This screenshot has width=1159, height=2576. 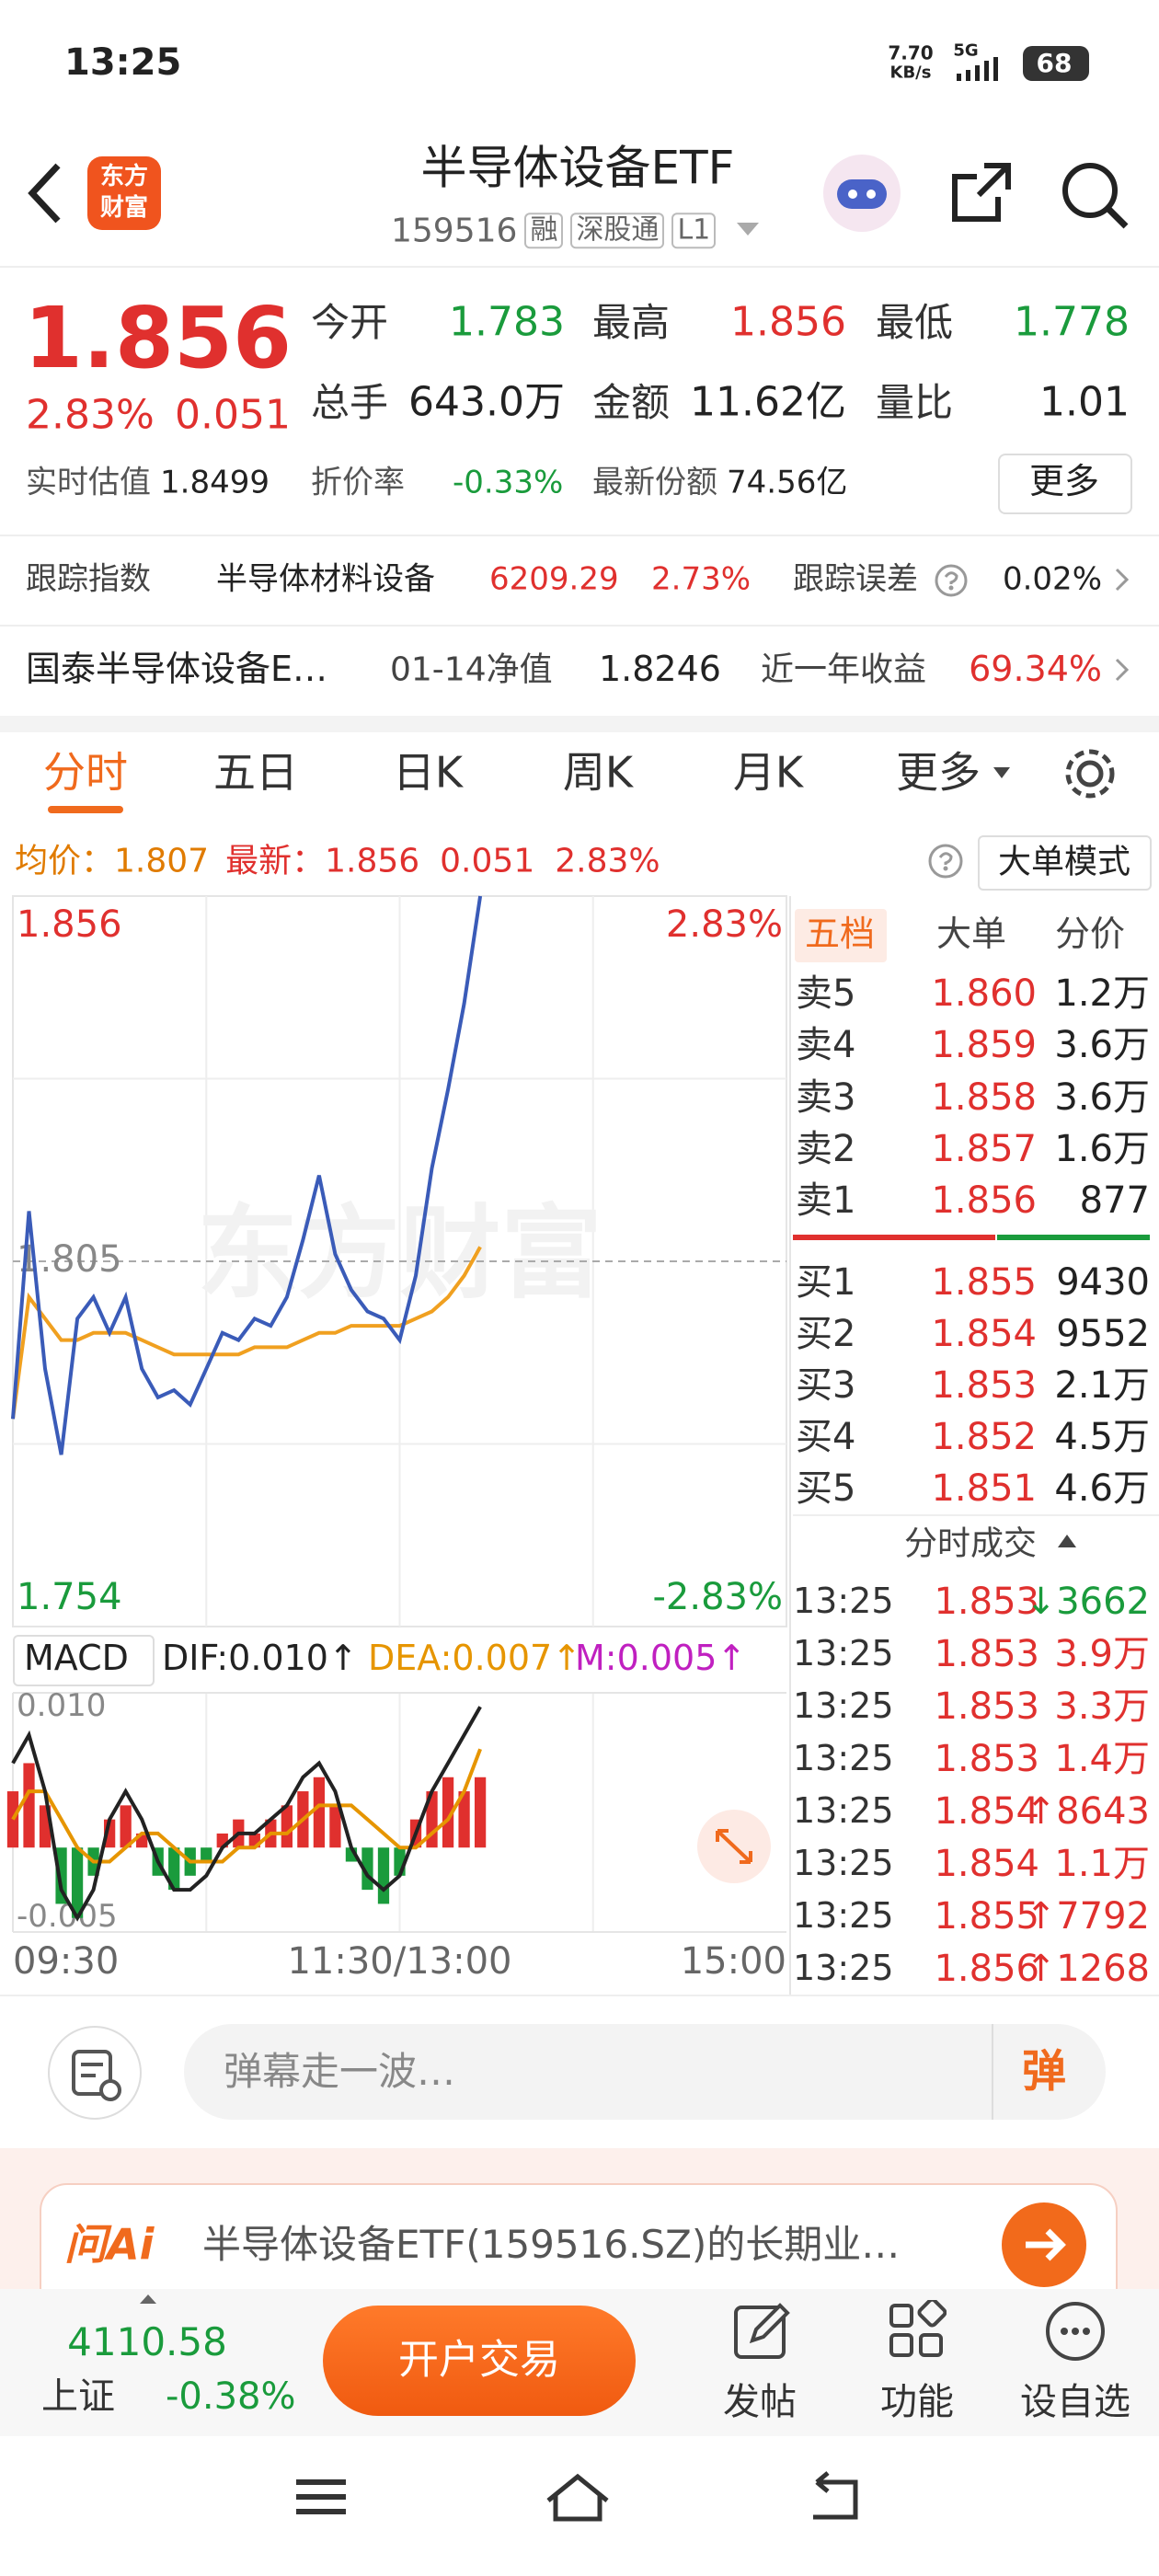 I want to click on extra-label: 实时估值, so click(x=88, y=482).